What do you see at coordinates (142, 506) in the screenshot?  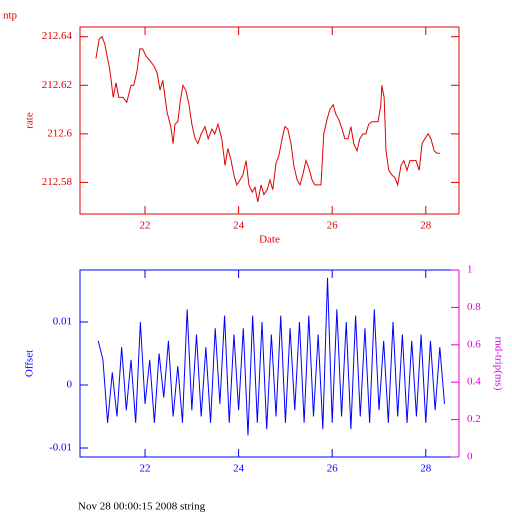 I see `footer: Nov 28 00:00:15 2008 string` at bounding box center [142, 506].